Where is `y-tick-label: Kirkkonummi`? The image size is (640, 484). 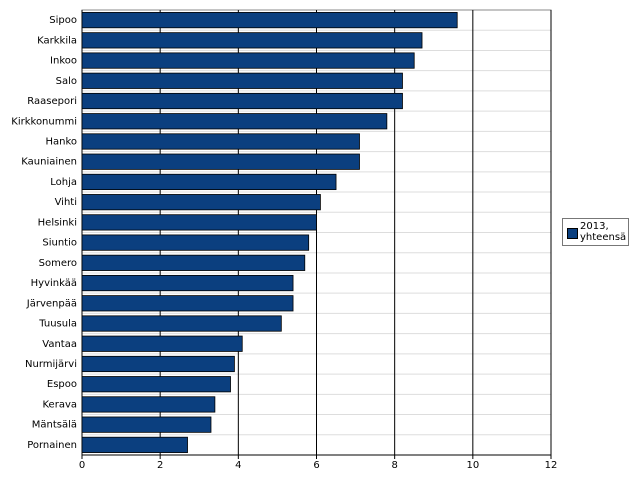
y-tick-label: Kirkkonummi is located at coordinates (44, 121).